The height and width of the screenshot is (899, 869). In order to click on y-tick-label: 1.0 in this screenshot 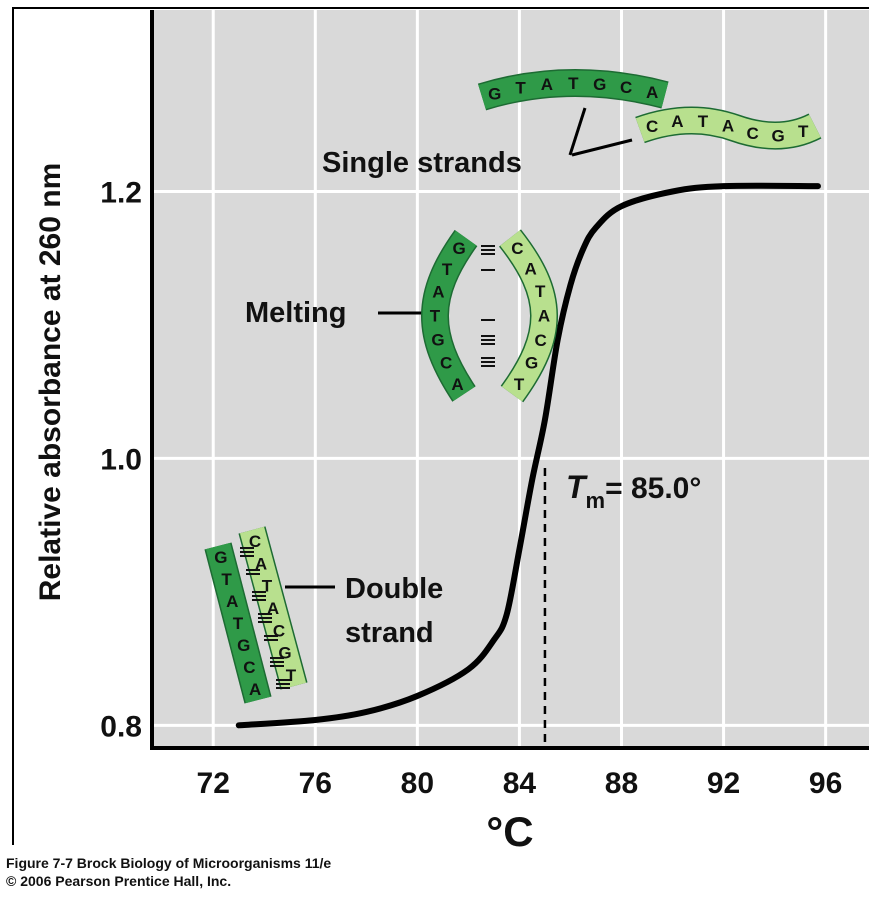, I will do `click(121, 459)`.